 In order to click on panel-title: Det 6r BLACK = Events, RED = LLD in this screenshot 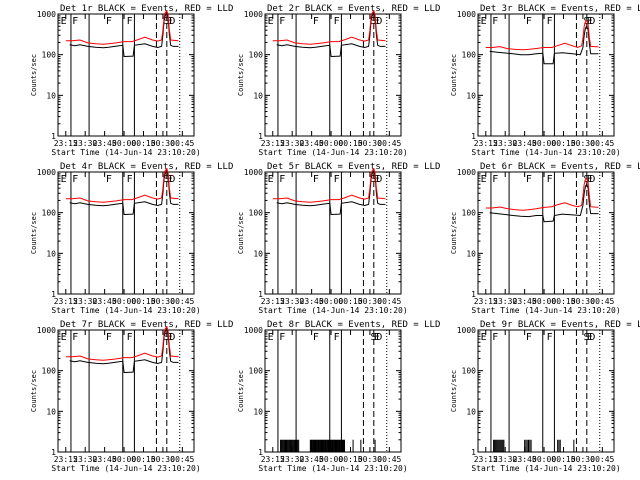, I will do `click(560, 167)`.